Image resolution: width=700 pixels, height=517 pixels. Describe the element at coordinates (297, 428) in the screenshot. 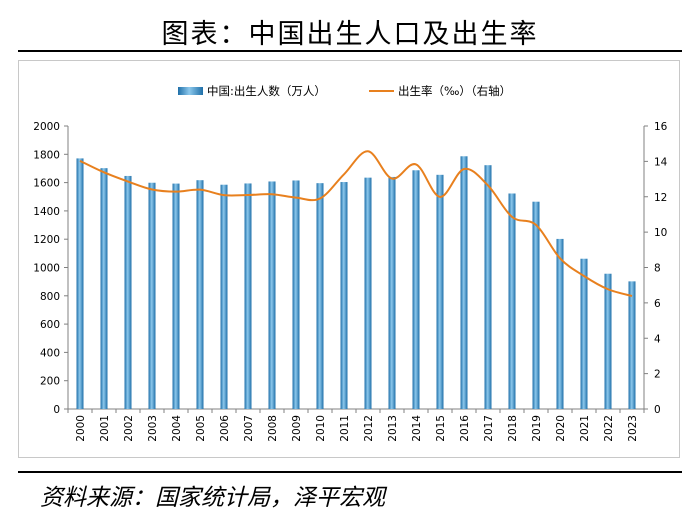

I see `x-tick-label: 2009` at that location.